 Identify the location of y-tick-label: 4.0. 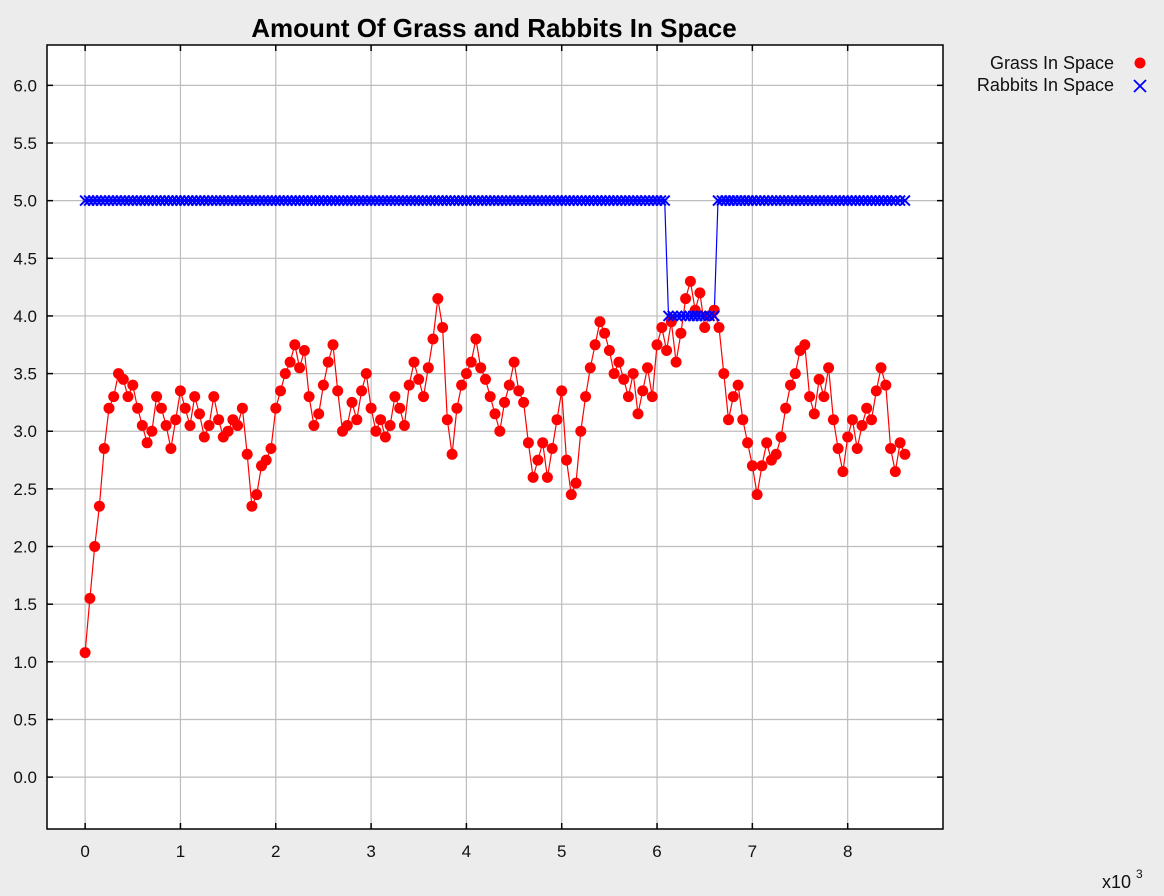
(25, 316).